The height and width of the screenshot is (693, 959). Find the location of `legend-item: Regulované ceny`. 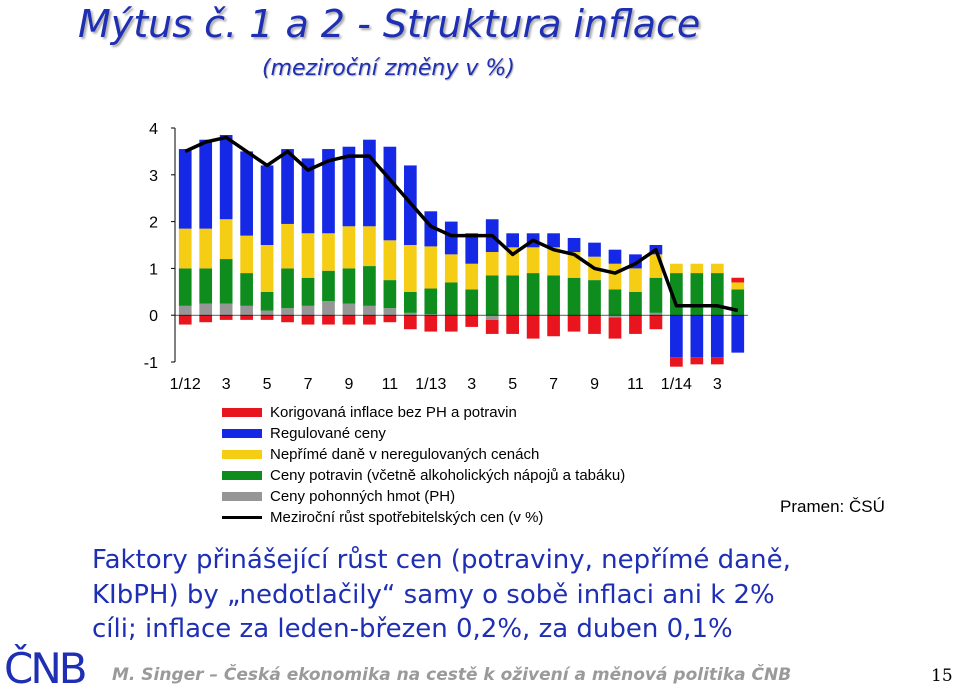

legend-item: Regulované ceny is located at coordinates (423, 433).